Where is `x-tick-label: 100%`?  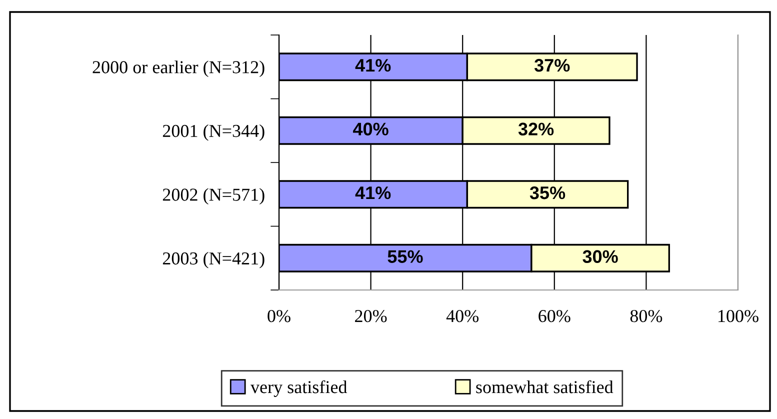
x-tick-label: 100% is located at coordinates (738, 316).